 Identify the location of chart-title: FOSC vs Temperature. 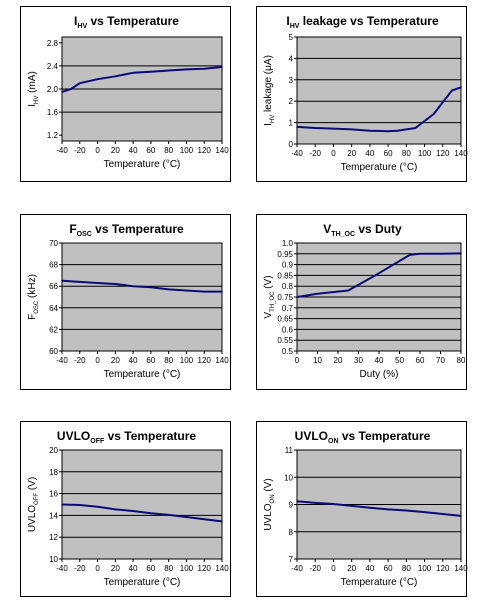
(126, 230).